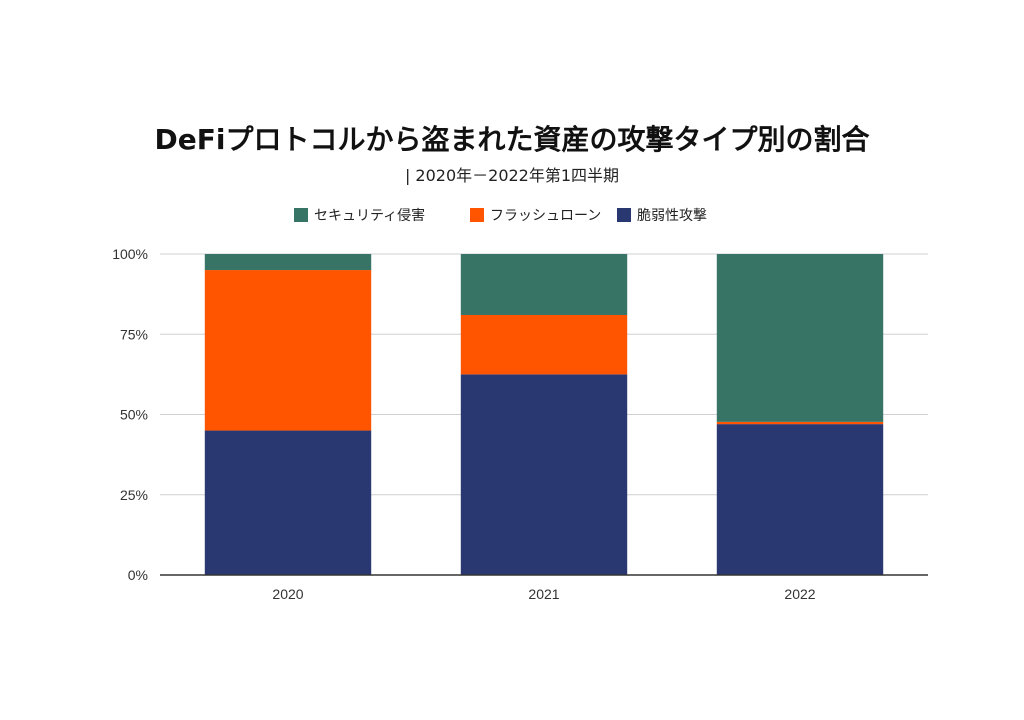 Image resolution: width=1024 pixels, height=720 pixels. Describe the element at coordinates (134, 495) in the screenshot. I see `y-tick-label: 25%` at that location.